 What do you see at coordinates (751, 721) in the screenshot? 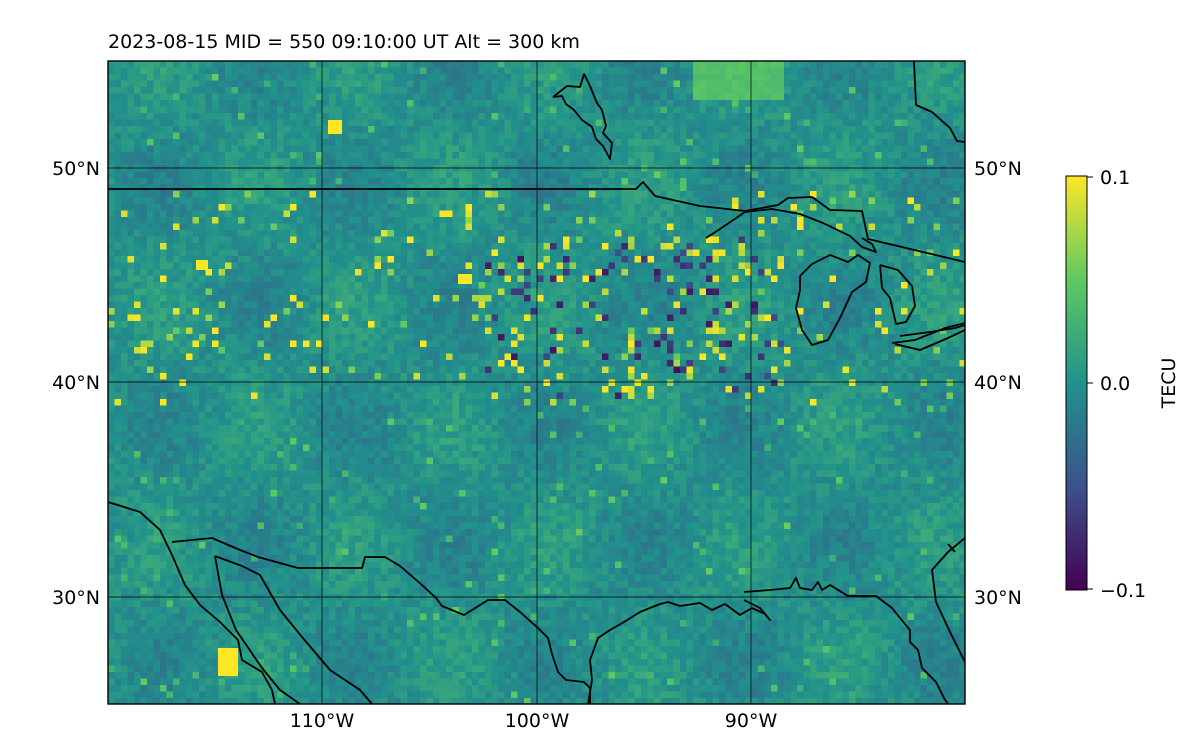
I see `lon-tick-90: 90°W` at bounding box center [751, 721].